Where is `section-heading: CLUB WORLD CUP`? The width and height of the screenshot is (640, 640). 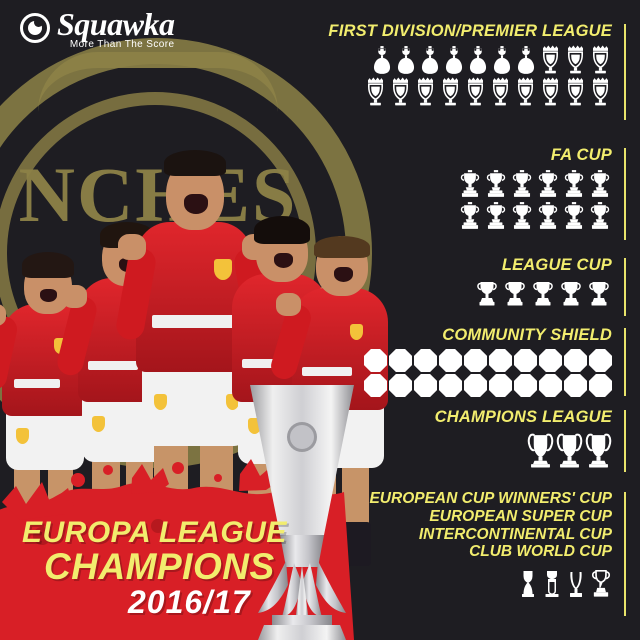 section-heading: CLUB WORLD CUP is located at coordinates (540, 552).